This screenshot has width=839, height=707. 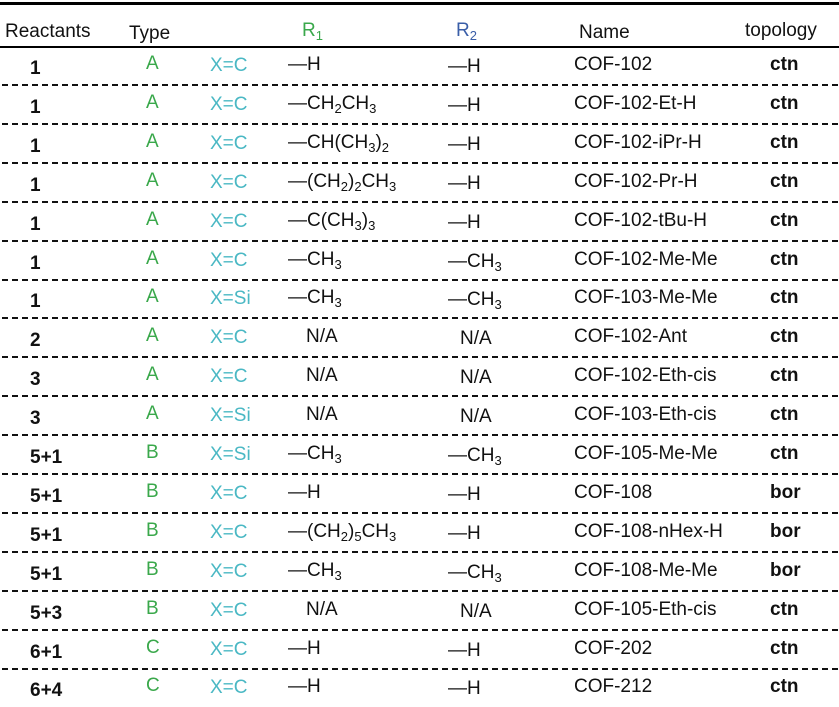 What do you see at coordinates (309, 30) in the screenshot?
I see `header-r1-letter: R` at bounding box center [309, 30].